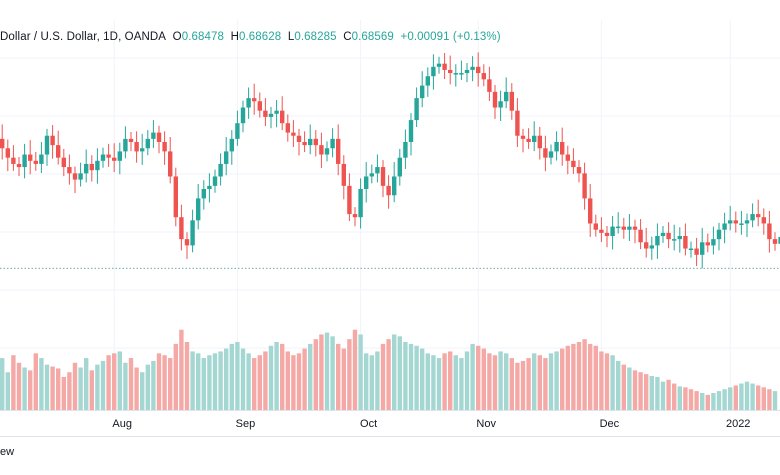  What do you see at coordinates (486, 424) in the screenshot?
I see `x-tick-label: Nov` at bounding box center [486, 424].